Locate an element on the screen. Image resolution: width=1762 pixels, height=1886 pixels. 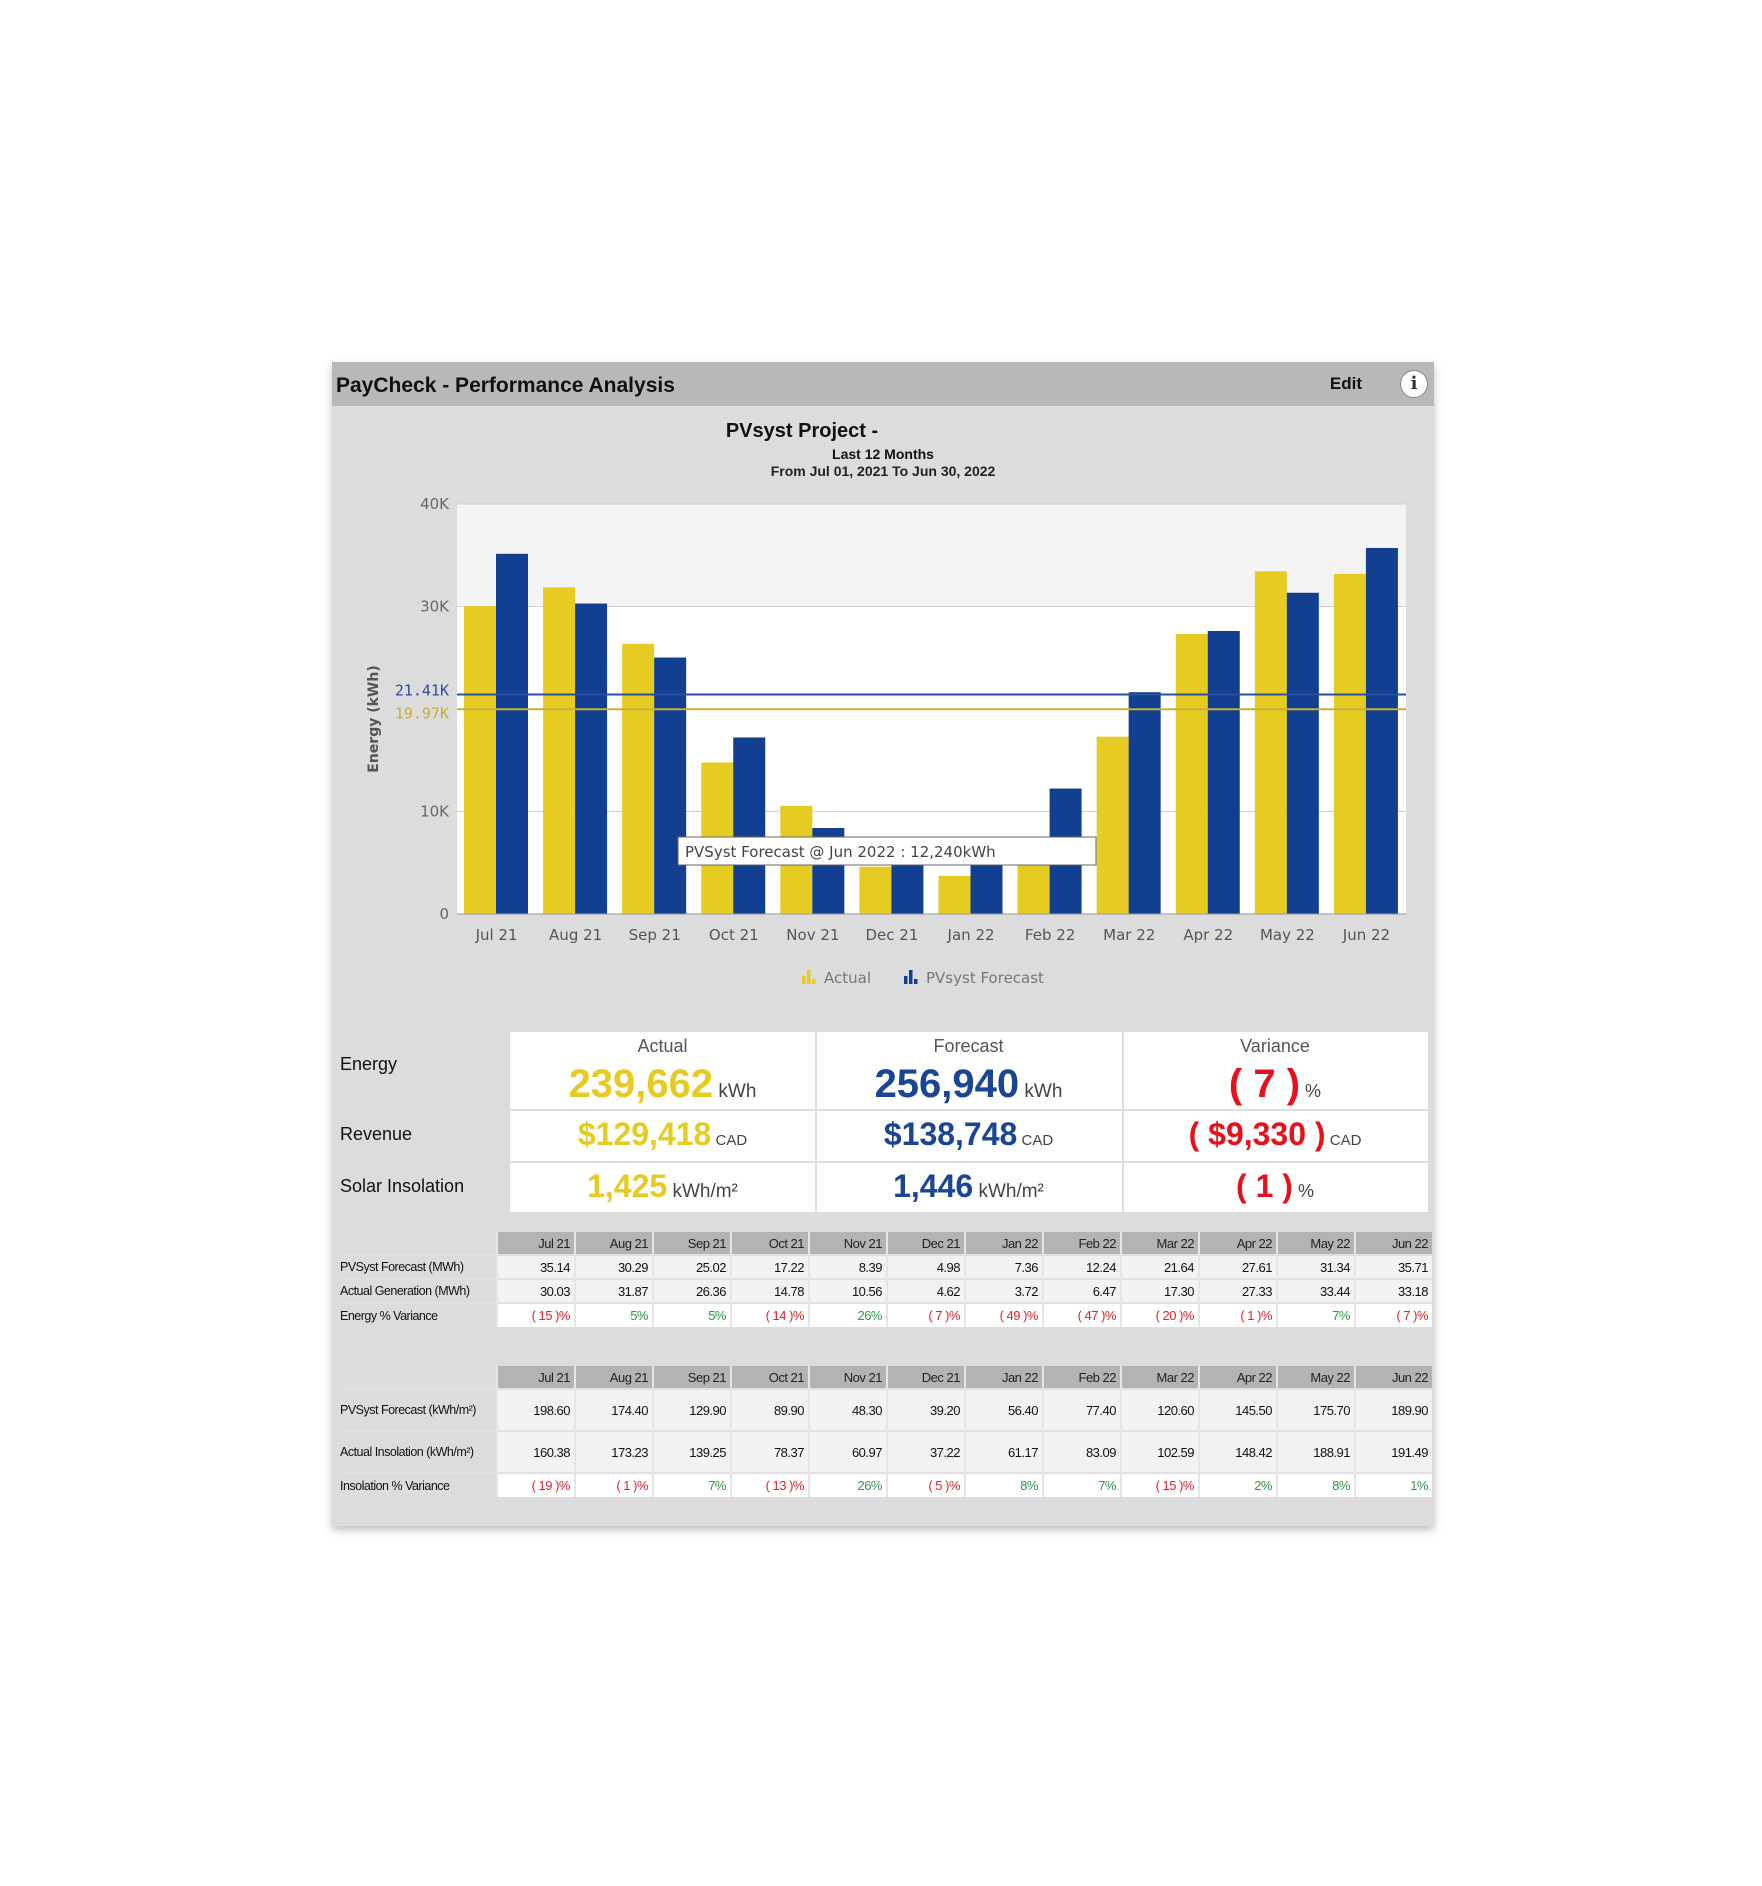
x-tick-label: Dec 21 is located at coordinates (892, 935).